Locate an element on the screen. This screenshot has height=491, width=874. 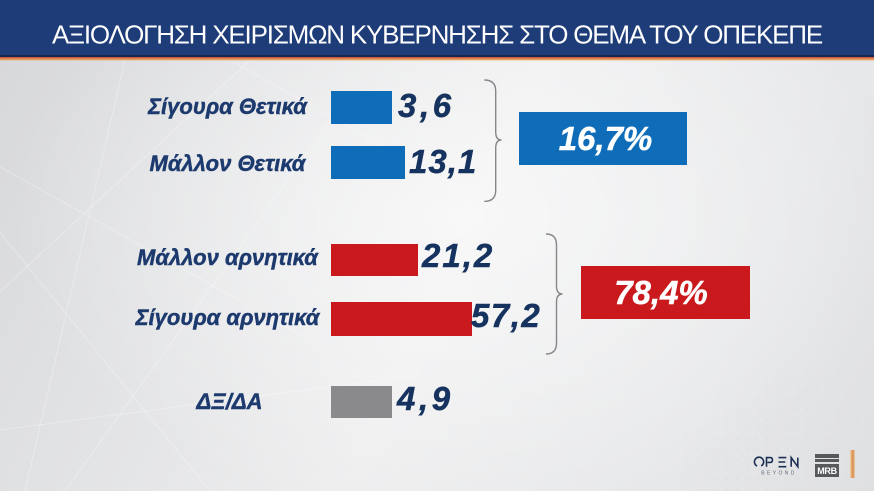
svg-text: BEYOND is located at coordinates (779, 474).